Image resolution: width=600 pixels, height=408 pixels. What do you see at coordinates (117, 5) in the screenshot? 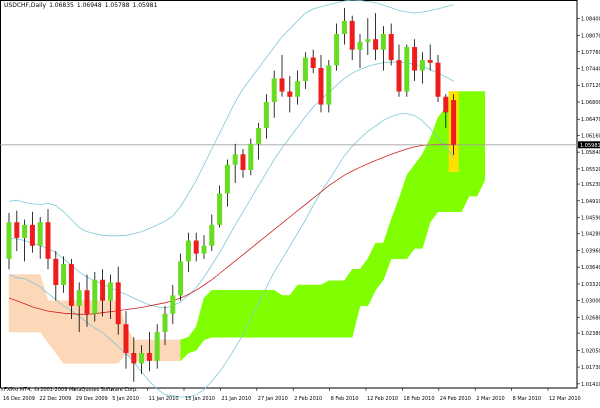
I see `low-value: 1.05788` at bounding box center [117, 5].